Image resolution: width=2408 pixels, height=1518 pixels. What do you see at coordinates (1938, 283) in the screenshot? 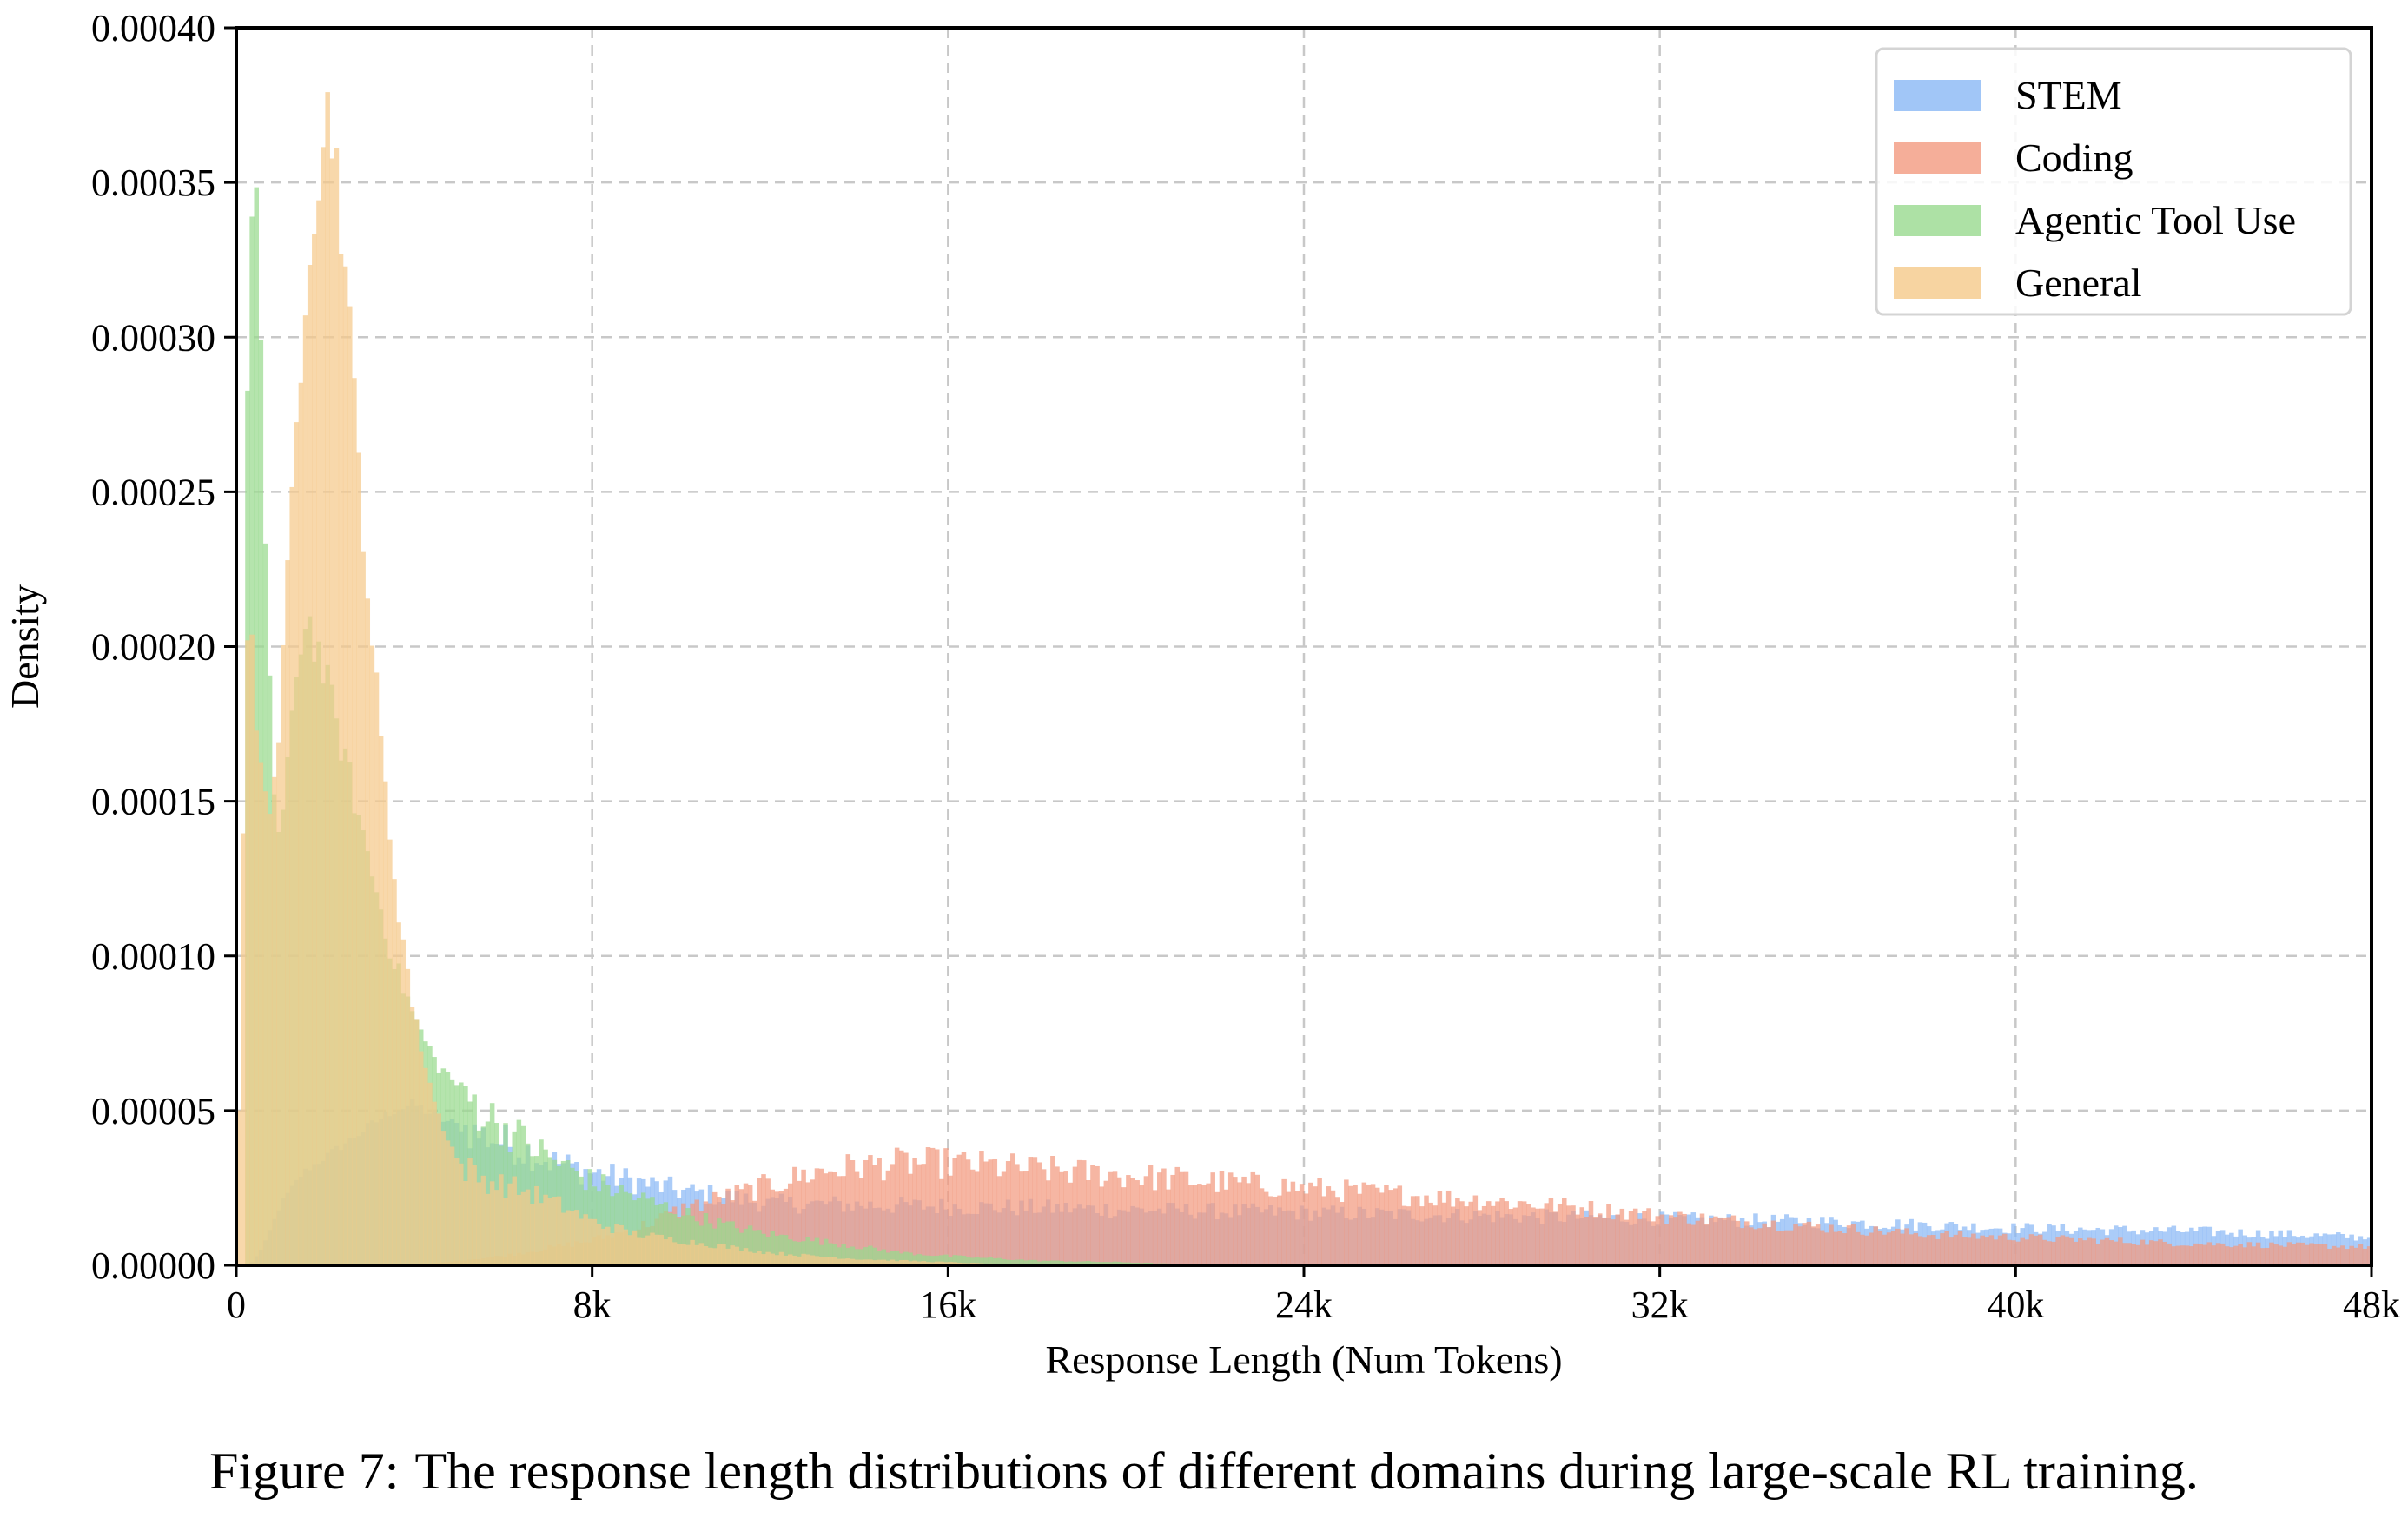
I see `legend-swatch` at bounding box center [1938, 283].